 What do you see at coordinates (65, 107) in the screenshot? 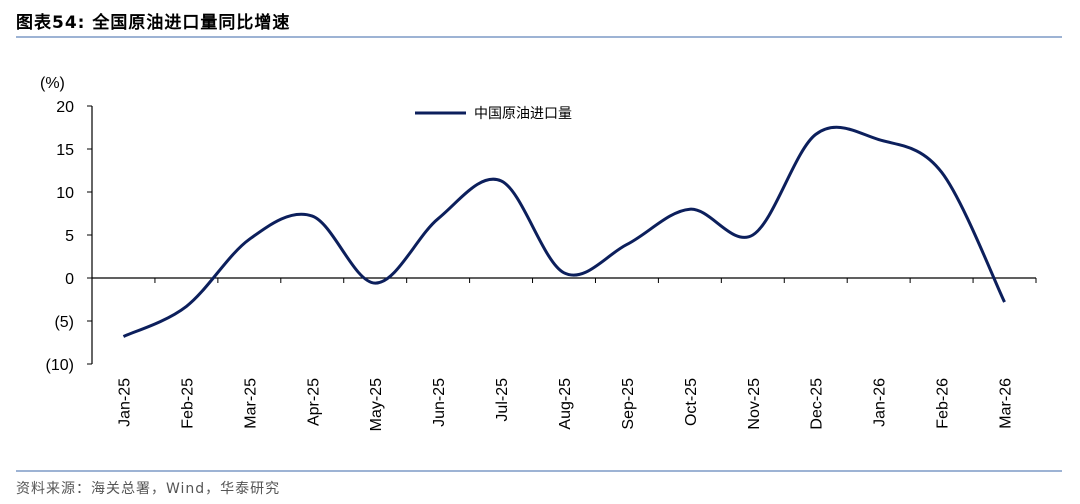
I see `y-tick-label: 20` at bounding box center [65, 107].